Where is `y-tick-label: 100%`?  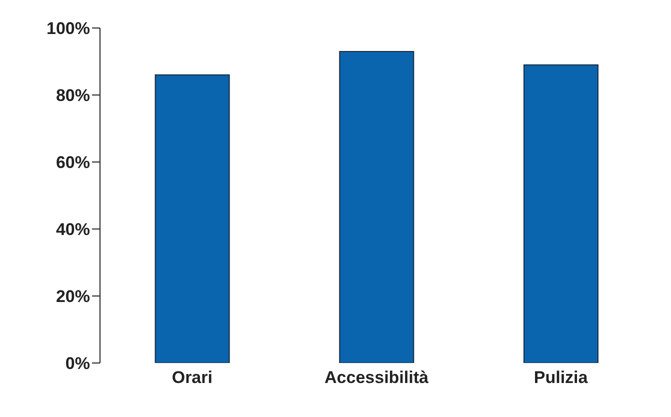
y-tick-label: 100% is located at coordinates (68, 28).